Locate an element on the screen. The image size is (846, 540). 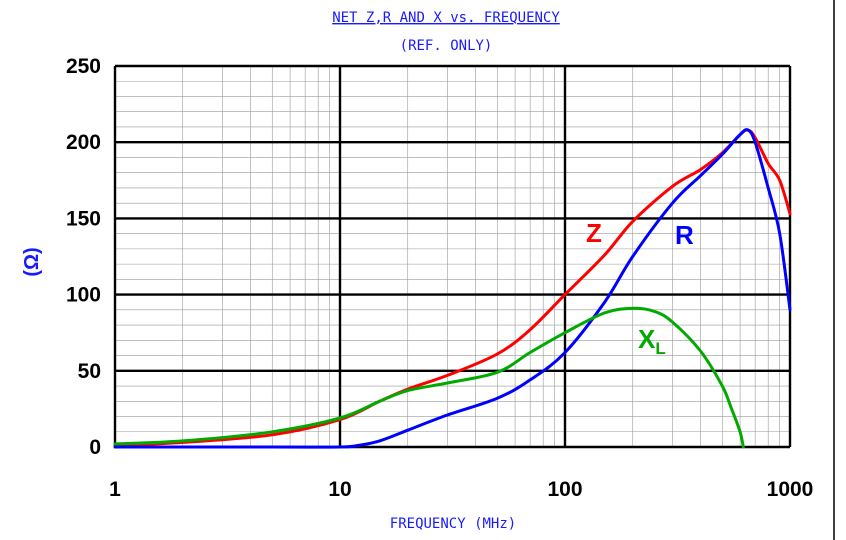
y-tick-label: 100 is located at coordinates (83, 295).